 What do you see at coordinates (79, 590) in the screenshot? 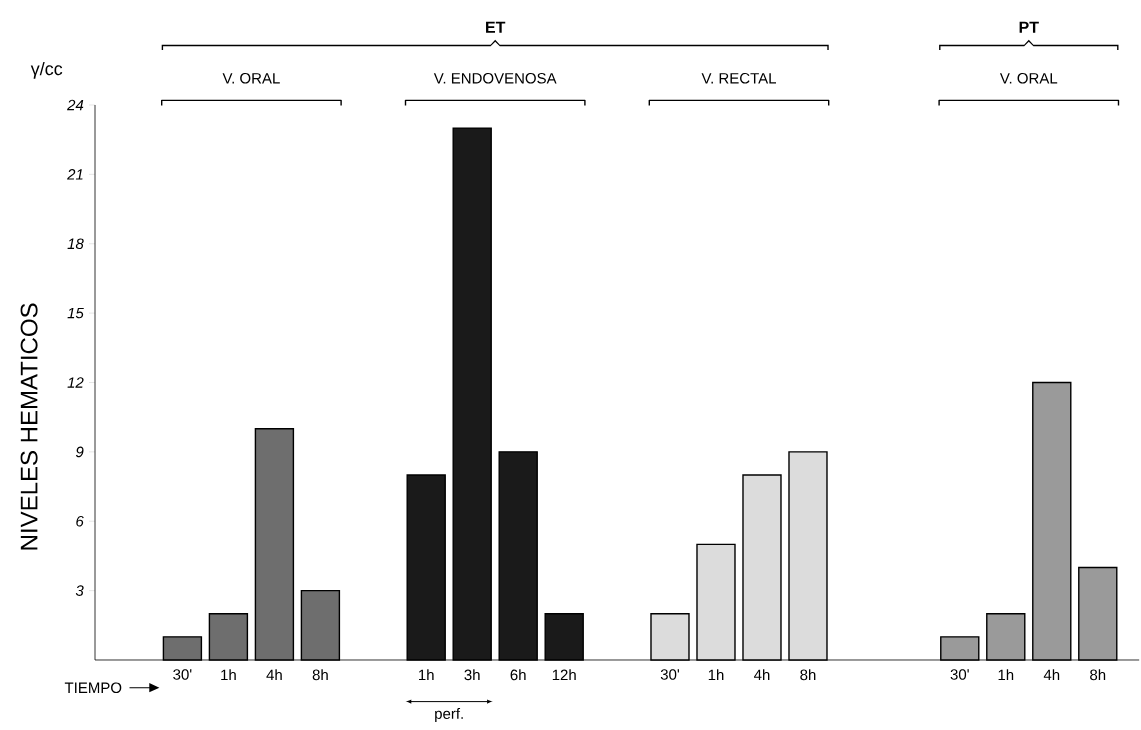
I see `y-tick-label: 3` at bounding box center [79, 590].